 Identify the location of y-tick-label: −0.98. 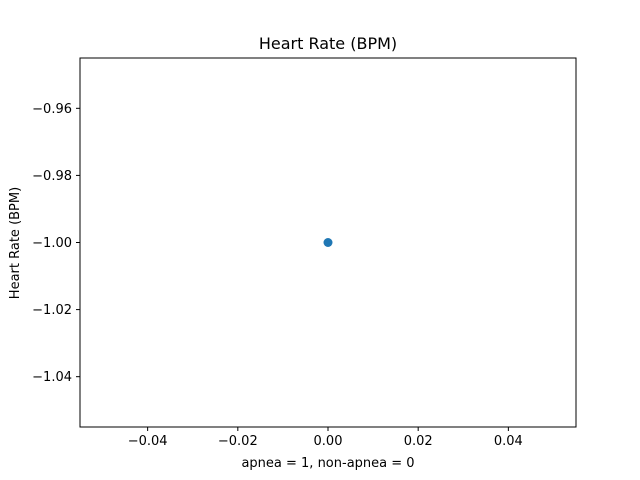
(52, 176).